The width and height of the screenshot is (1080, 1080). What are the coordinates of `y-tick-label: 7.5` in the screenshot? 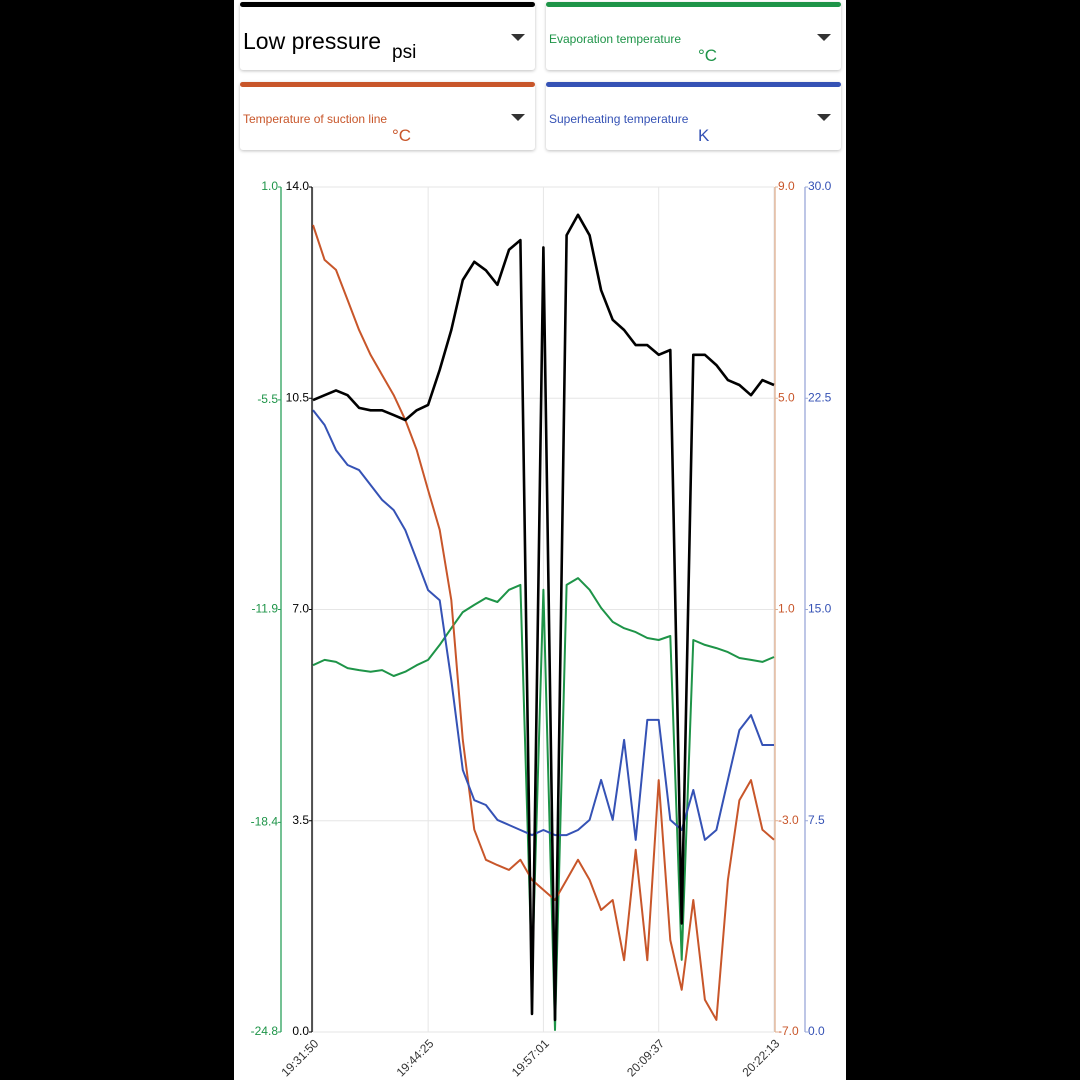 It's located at (816, 820).